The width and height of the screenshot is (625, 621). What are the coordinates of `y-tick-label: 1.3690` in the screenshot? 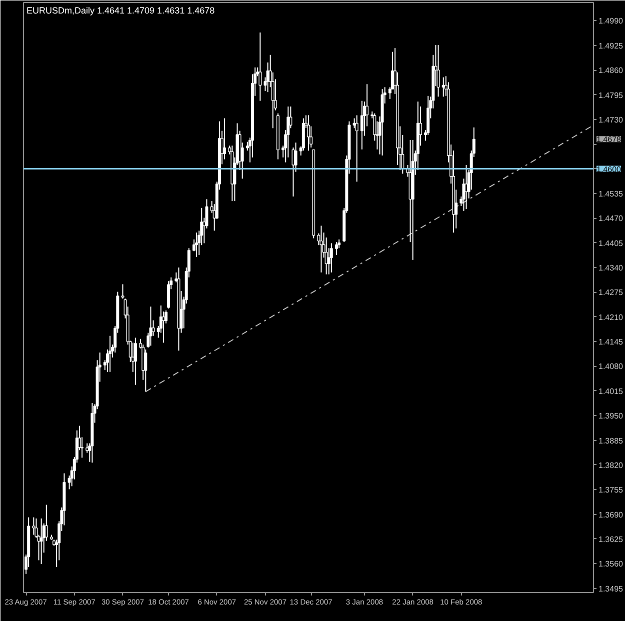 It's located at (611, 515).